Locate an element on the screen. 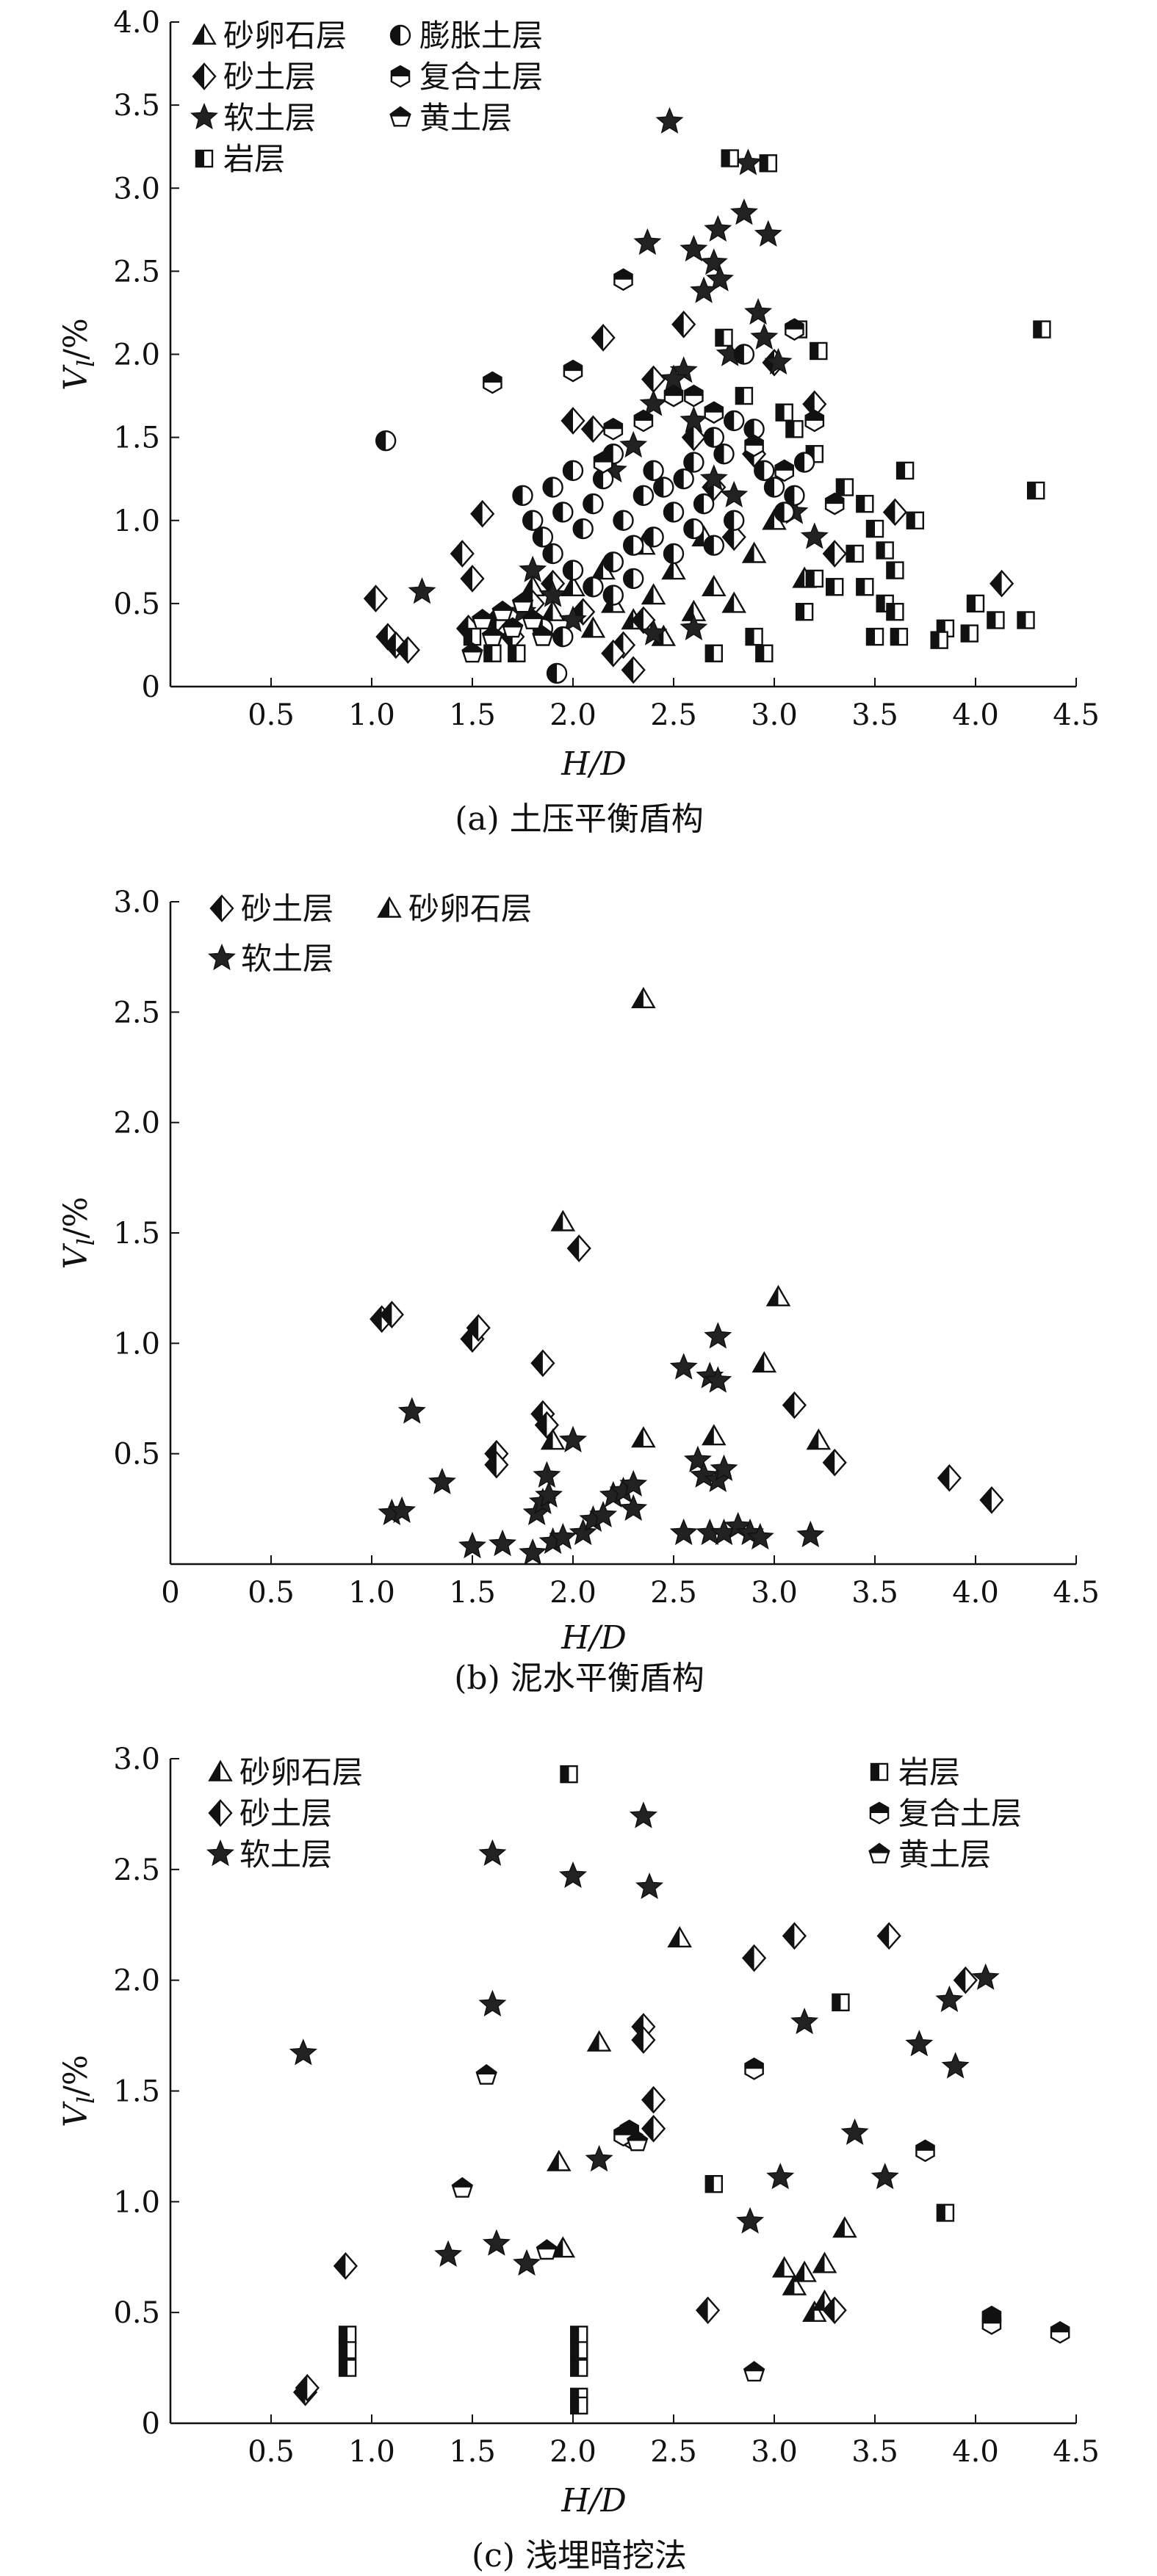  y-axis-label: Vl/% is located at coordinates (78, 354).